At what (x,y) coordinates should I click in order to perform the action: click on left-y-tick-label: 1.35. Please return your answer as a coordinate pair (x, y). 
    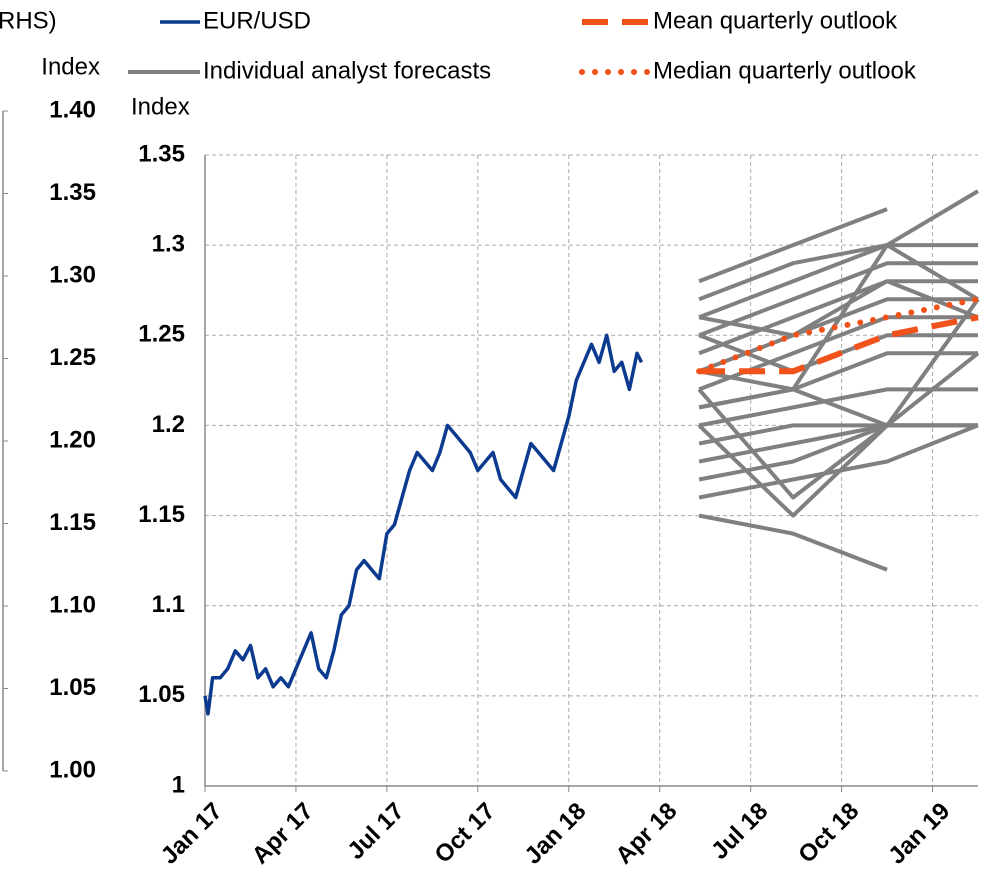
    Looking at the image, I should click on (72, 192).